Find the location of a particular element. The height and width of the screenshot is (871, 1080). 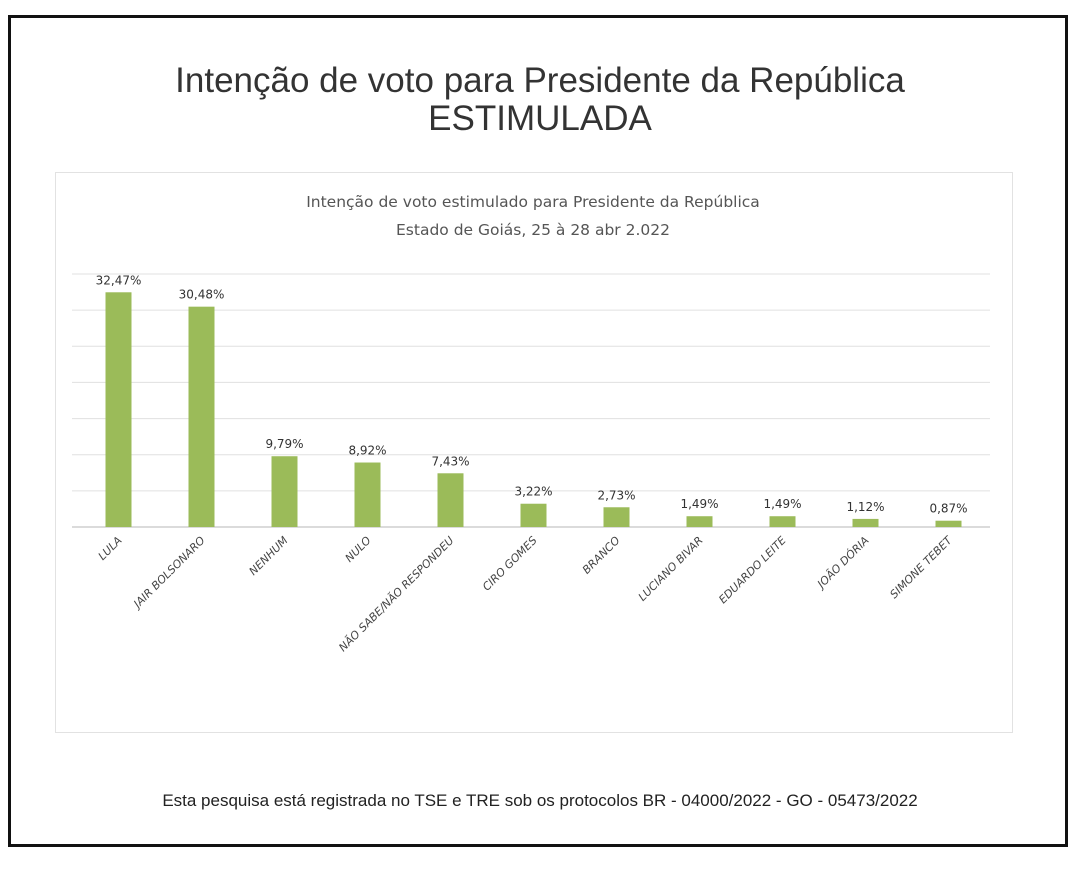

category-label: JOÃO DÓRIA is located at coordinates (843, 563).